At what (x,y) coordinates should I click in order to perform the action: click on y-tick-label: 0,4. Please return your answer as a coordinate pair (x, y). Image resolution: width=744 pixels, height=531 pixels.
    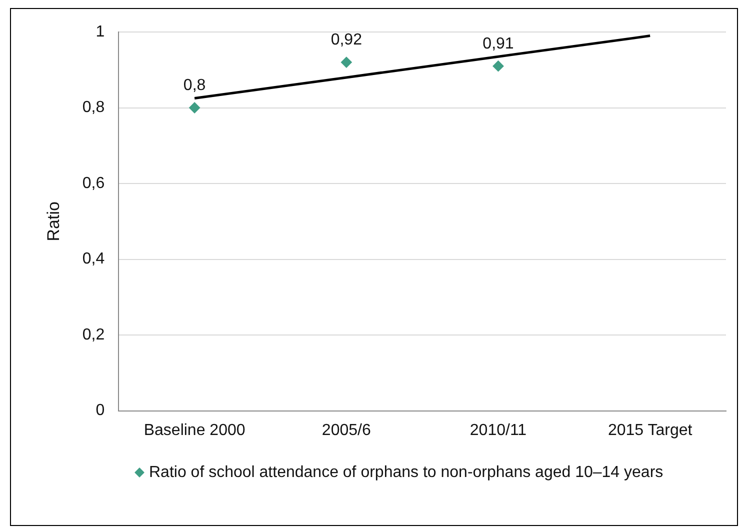
    Looking at the image, I should click on (93, 259).